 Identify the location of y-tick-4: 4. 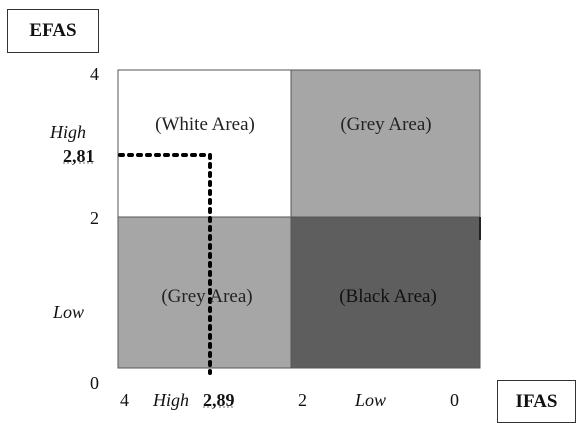
(94, 74).